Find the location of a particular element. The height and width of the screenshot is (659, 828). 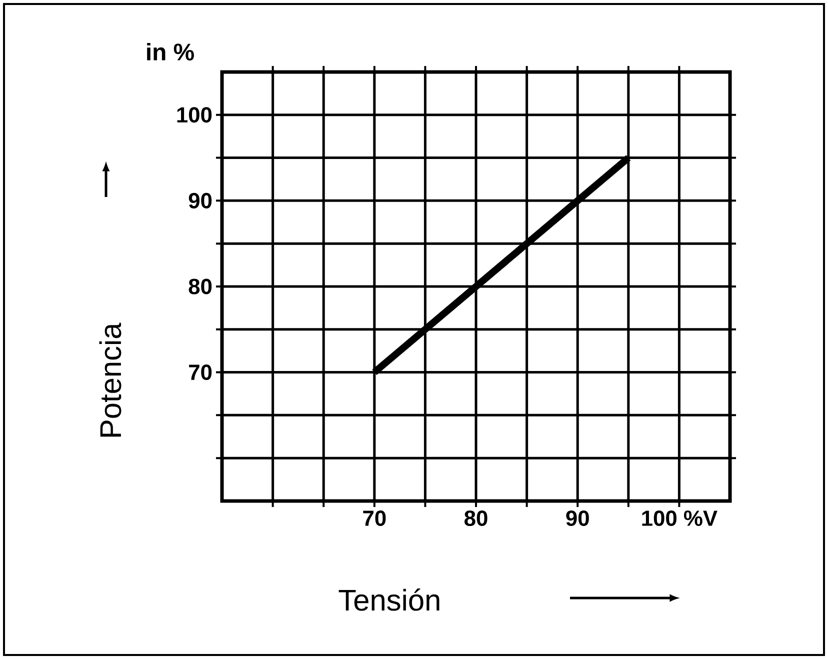

y-axis-title: Potencia is located at coordinates (110, 379).